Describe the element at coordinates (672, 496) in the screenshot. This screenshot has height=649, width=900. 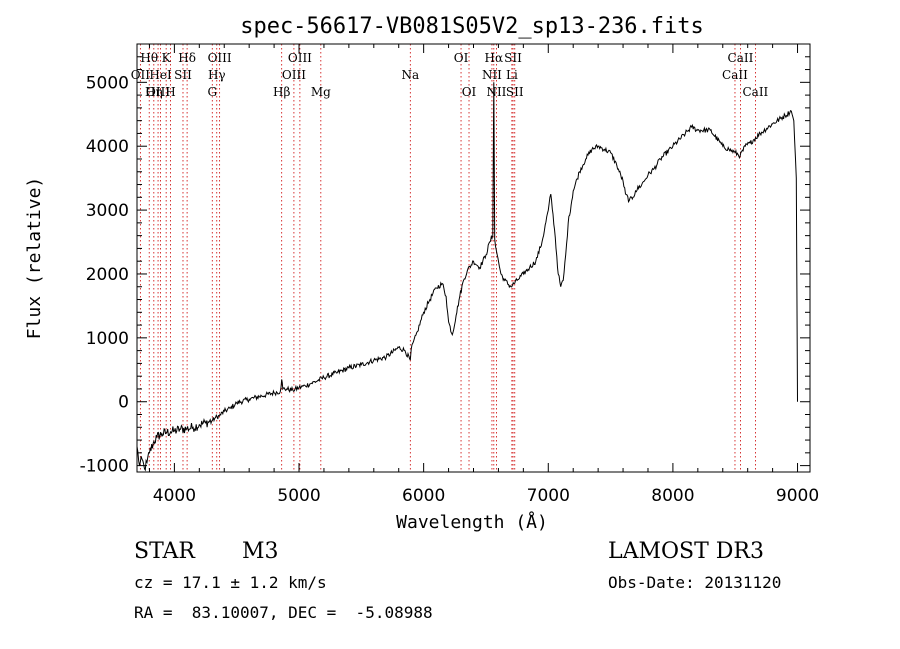
I see `x-tick-label: 8000` at that location.